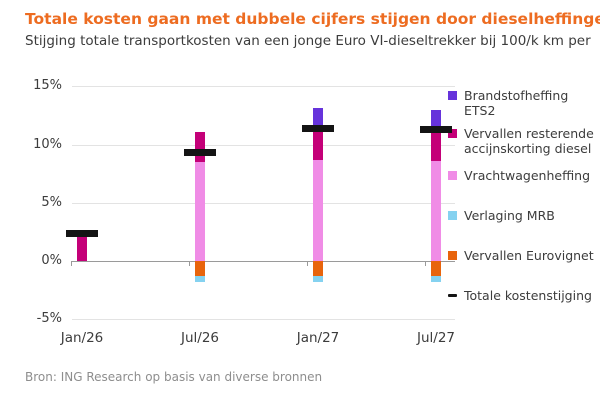  What do you see at coordinates (263, 261) in the screenshot?
I see `x-axis-line` at bounding box center [263, 261].